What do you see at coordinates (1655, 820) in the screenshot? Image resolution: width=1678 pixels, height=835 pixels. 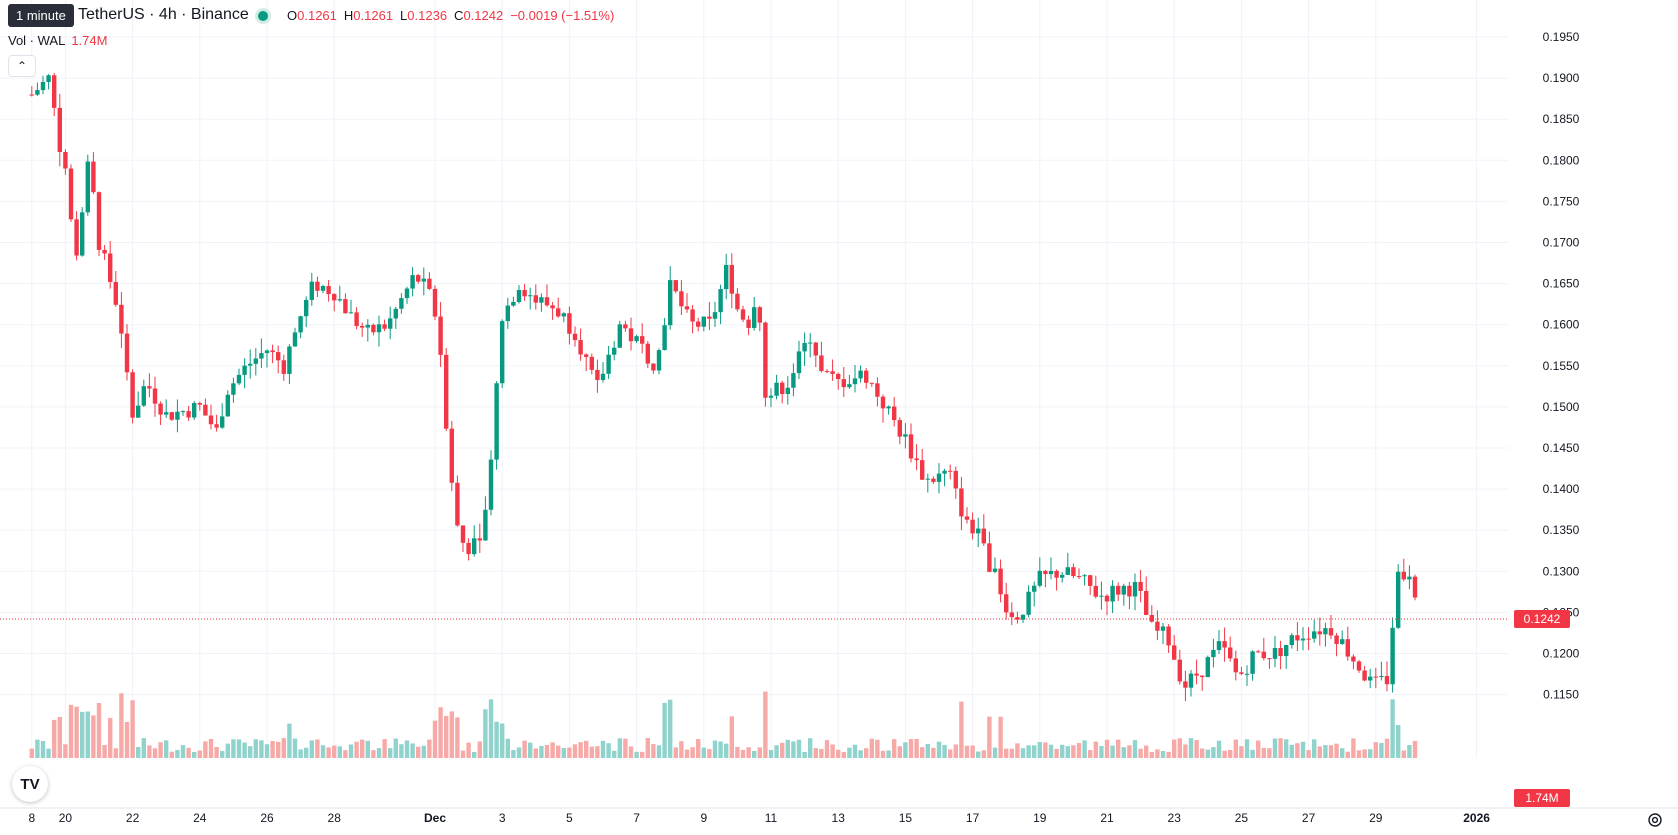 I see `gear-icon` at bounding box center [1655, 820].